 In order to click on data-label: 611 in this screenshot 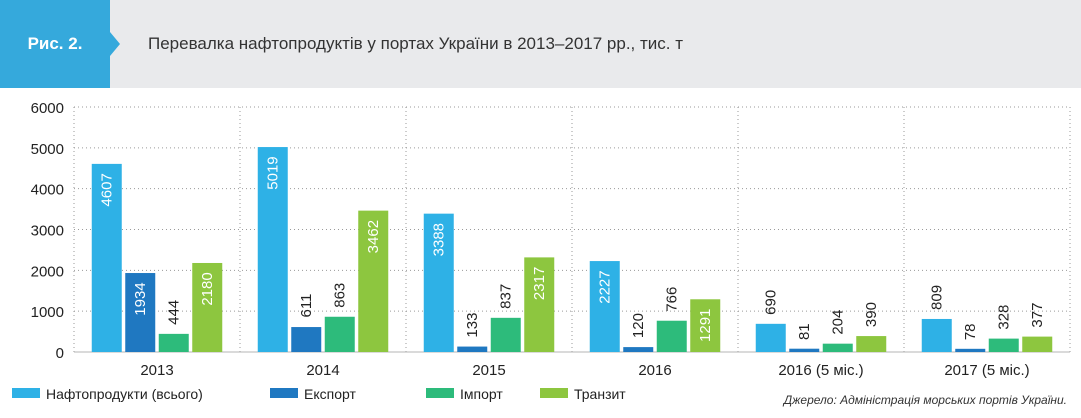, I will do `click(306, 306)`.